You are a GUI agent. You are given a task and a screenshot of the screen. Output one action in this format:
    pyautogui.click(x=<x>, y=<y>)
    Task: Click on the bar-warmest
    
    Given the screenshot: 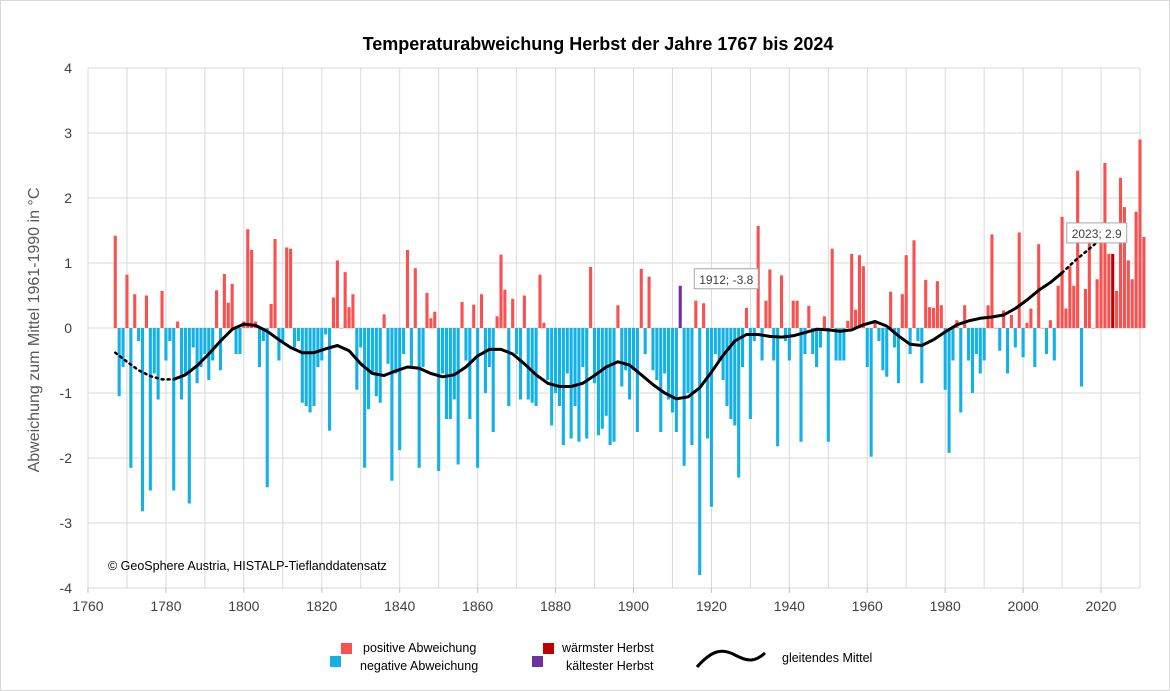 What is the action you would take?
    pyautogui.click(x=1113, y=290)
    